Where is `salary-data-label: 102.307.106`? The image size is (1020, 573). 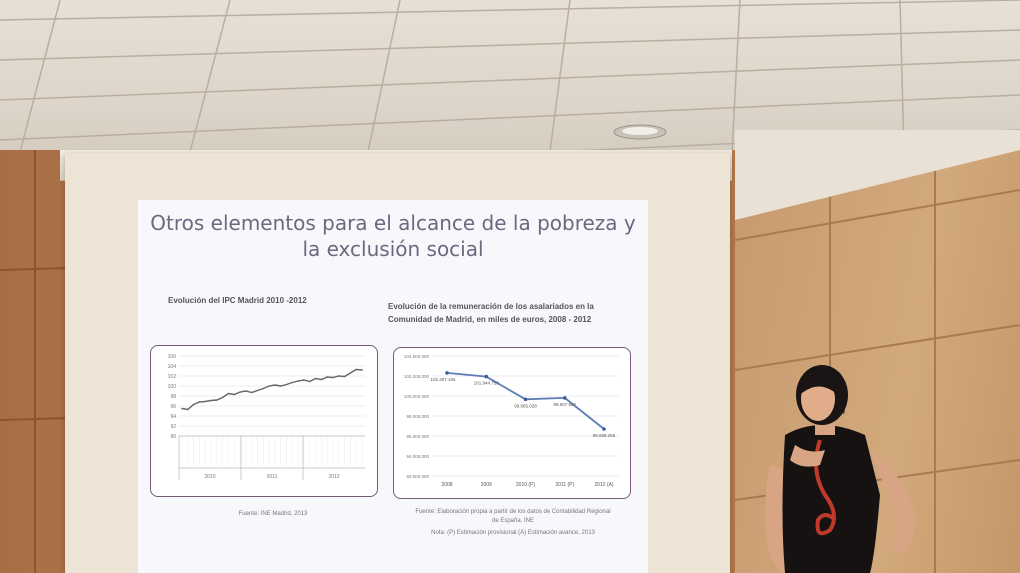 salary-data-label: 102.307.106 is located at coordinates (443, 379).